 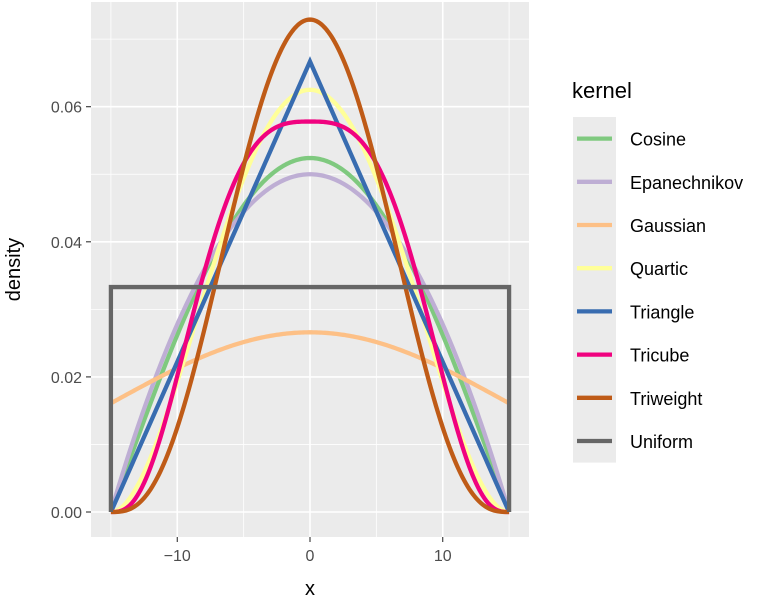 I want to click on y-tick-label: 0.06, so click(x=66, y=108).